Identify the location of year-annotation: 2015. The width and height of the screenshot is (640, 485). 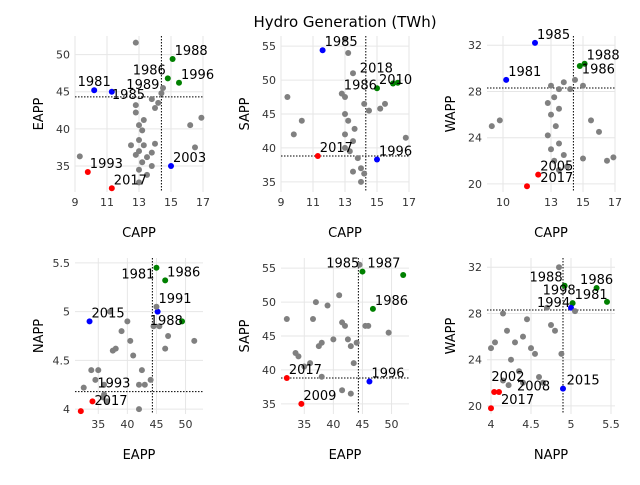
(583, 381).